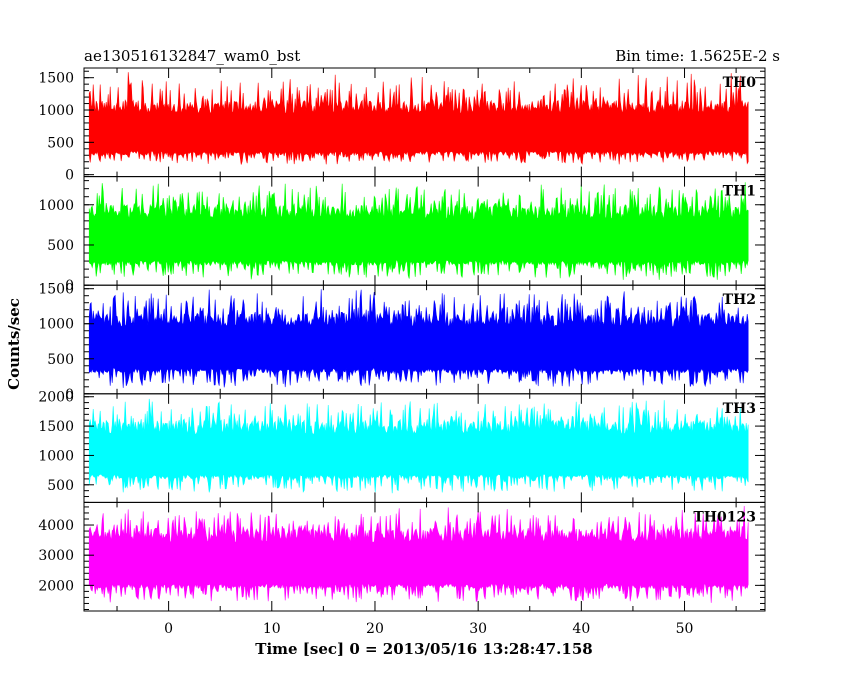 This screenshot has width=850, height=680. I want to click on x-tick-label: 10, so click(272, 629).